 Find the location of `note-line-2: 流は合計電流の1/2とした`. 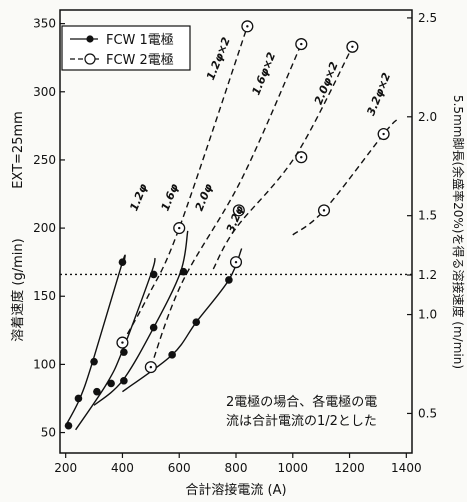

note-line-2: 流は合計電流の1/2とした is located at coordinates (301, 421).